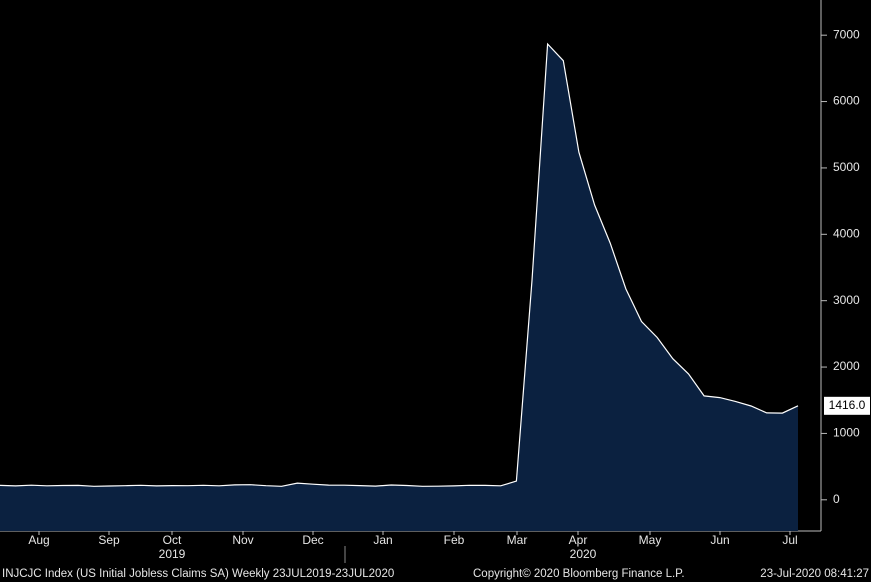 Image resolution: width=871 pixels, height=582 pixels. I want to click on x-tick-label: Jan, so click(382, 540).